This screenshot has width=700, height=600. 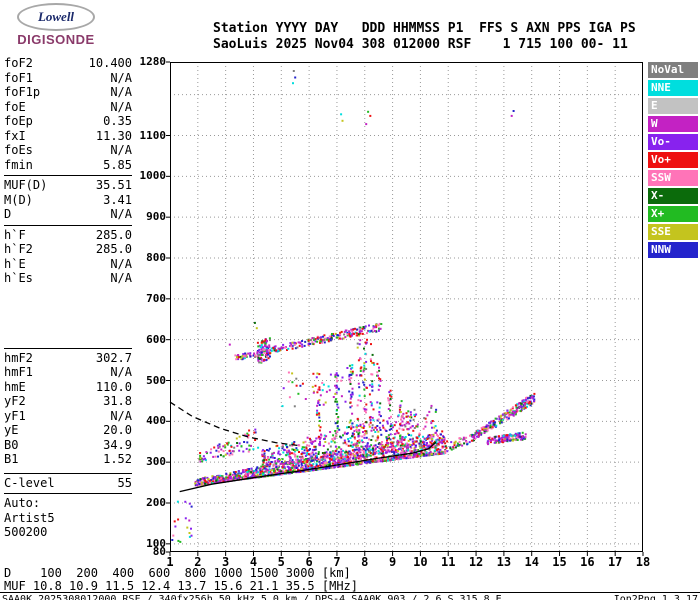 What do you see at coordinates (113, 357) in the screenshot?
I see `param-value: 302.7` at bounding box center [113, 357].